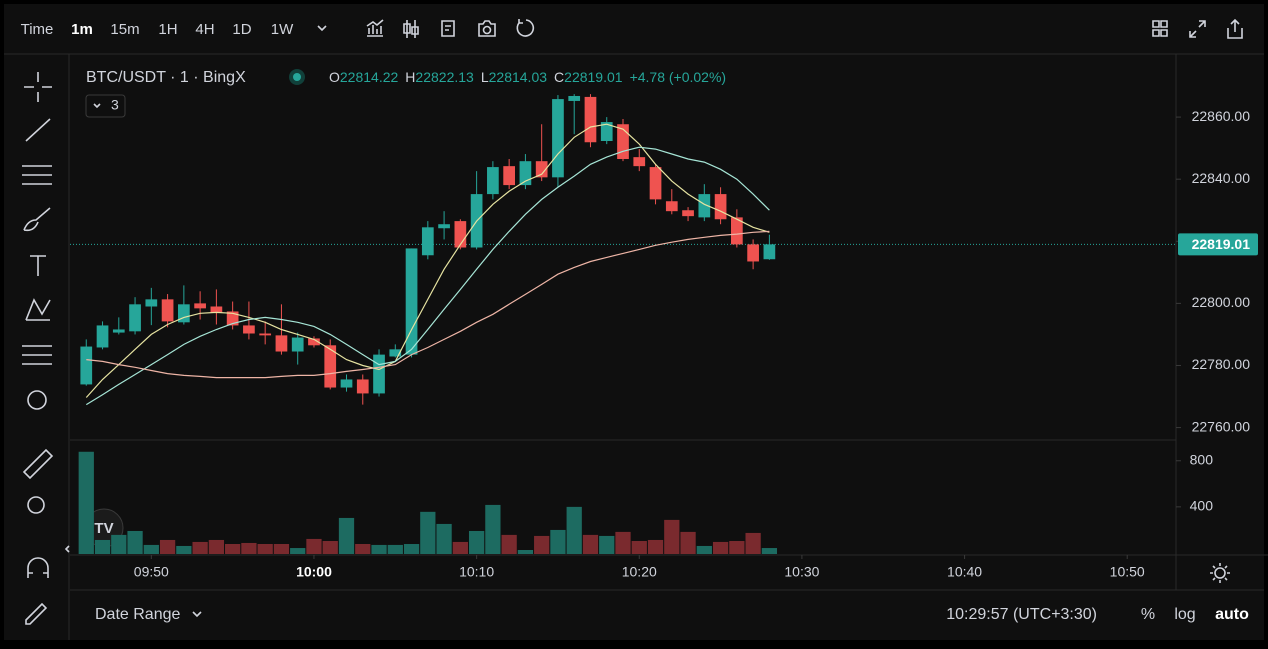 The image size is (1268, 649). What do you see at coordinates (67, 549) in the screenshot?
I see `collapse-arrow` at bounding box center [67, 549].